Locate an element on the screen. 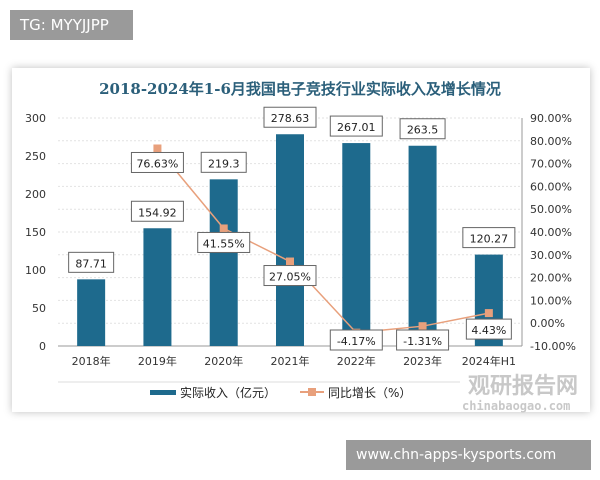  bar-value-label: 120.27 is located at coordinates (489, 239).